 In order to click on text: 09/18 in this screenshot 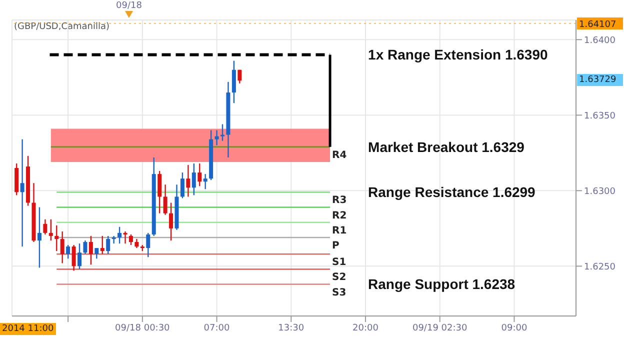, I will do `click(129, 7)`.